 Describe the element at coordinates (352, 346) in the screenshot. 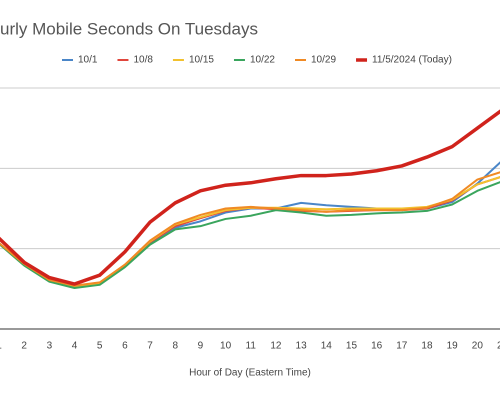

I see `x-tick-label: 15` at that location.